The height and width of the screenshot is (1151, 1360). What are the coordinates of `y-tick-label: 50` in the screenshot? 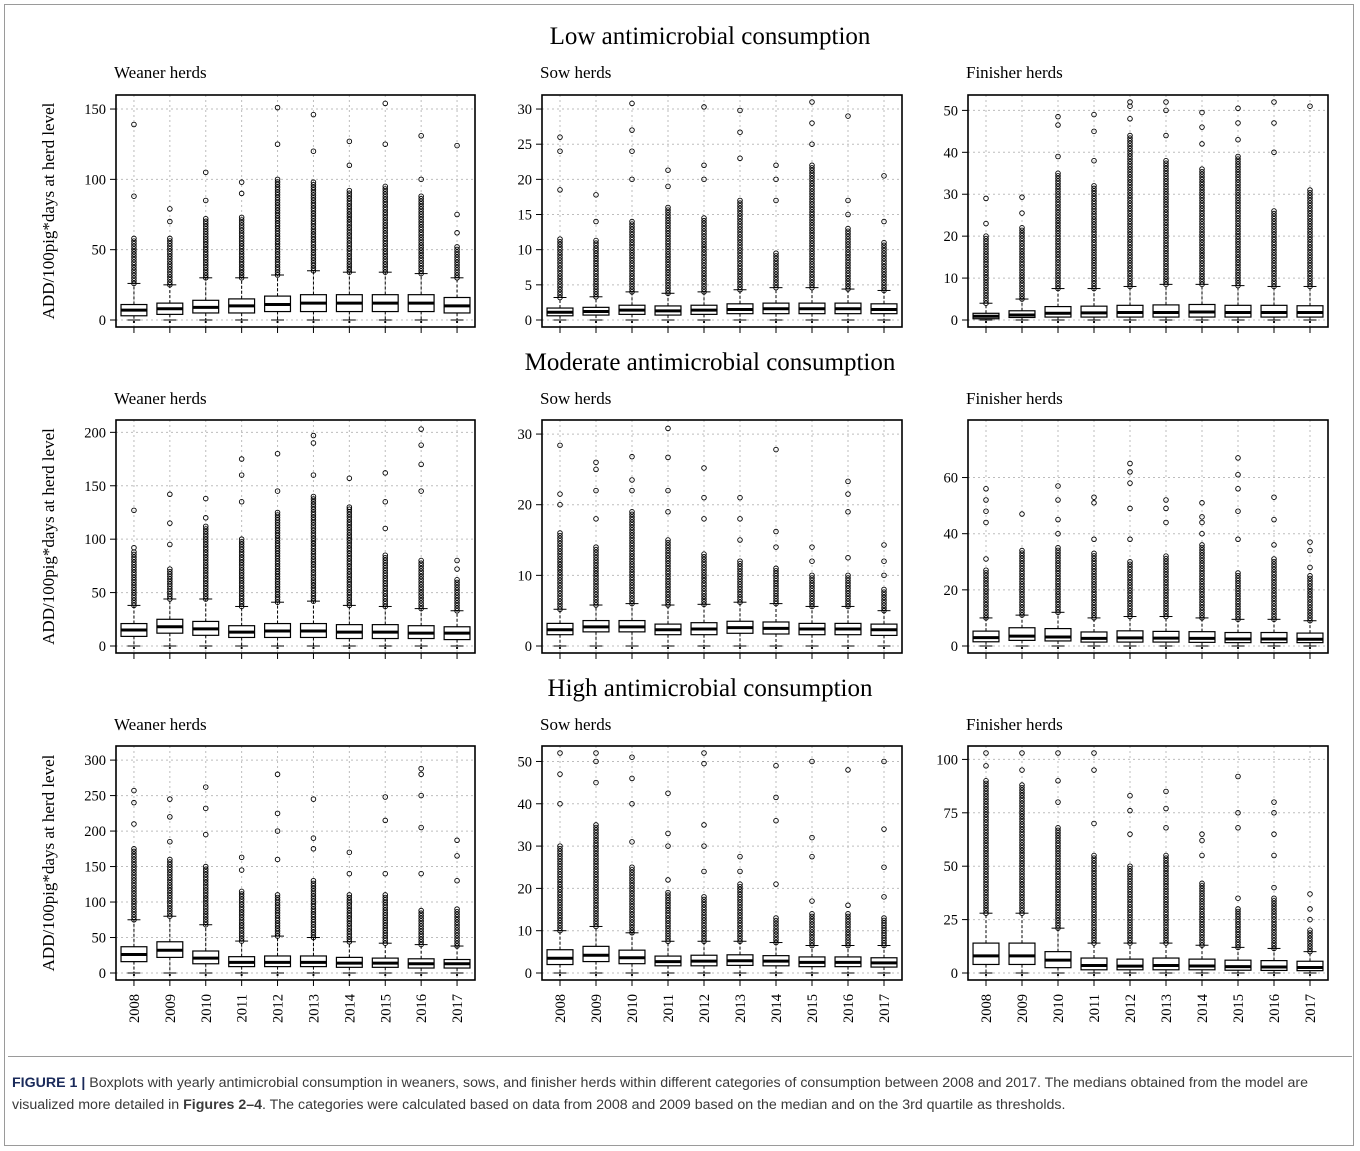 It's located at (99, 594).